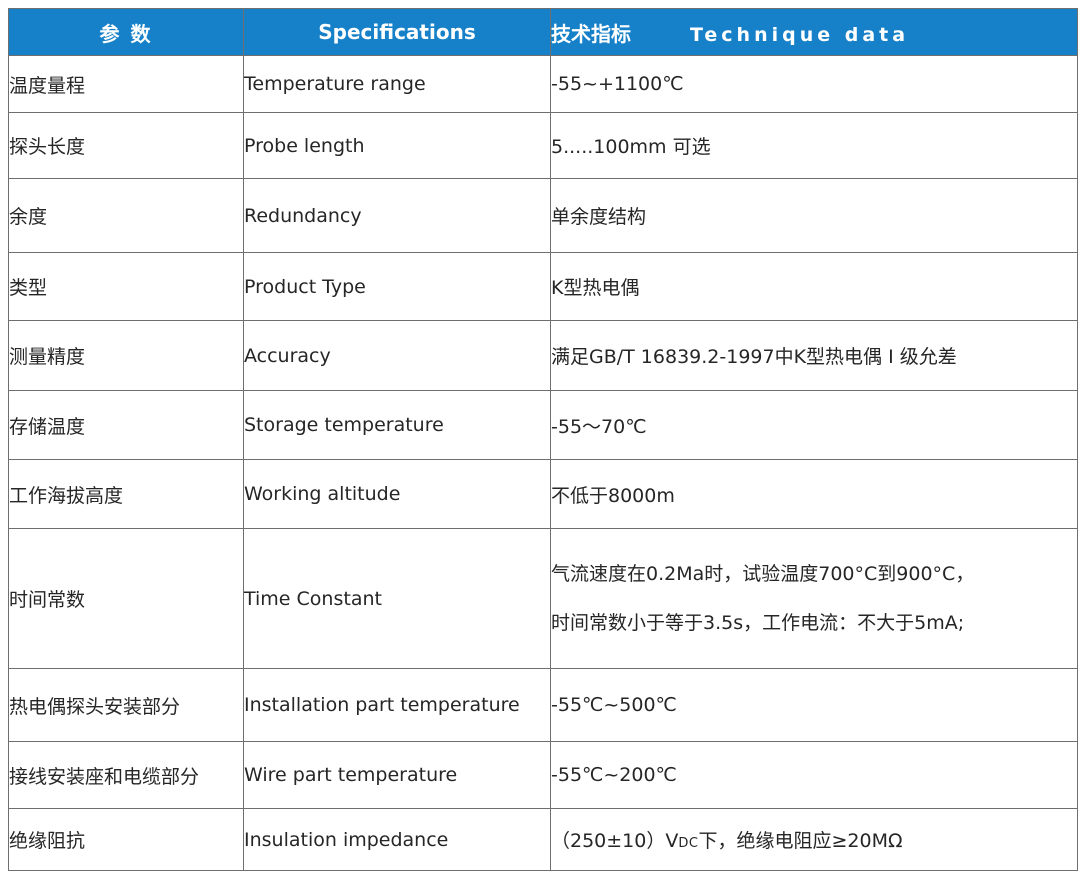  Describe the element at coordinates (126, 84) in the screenshot. I see `row-param-cn: 温度量程` at that location.